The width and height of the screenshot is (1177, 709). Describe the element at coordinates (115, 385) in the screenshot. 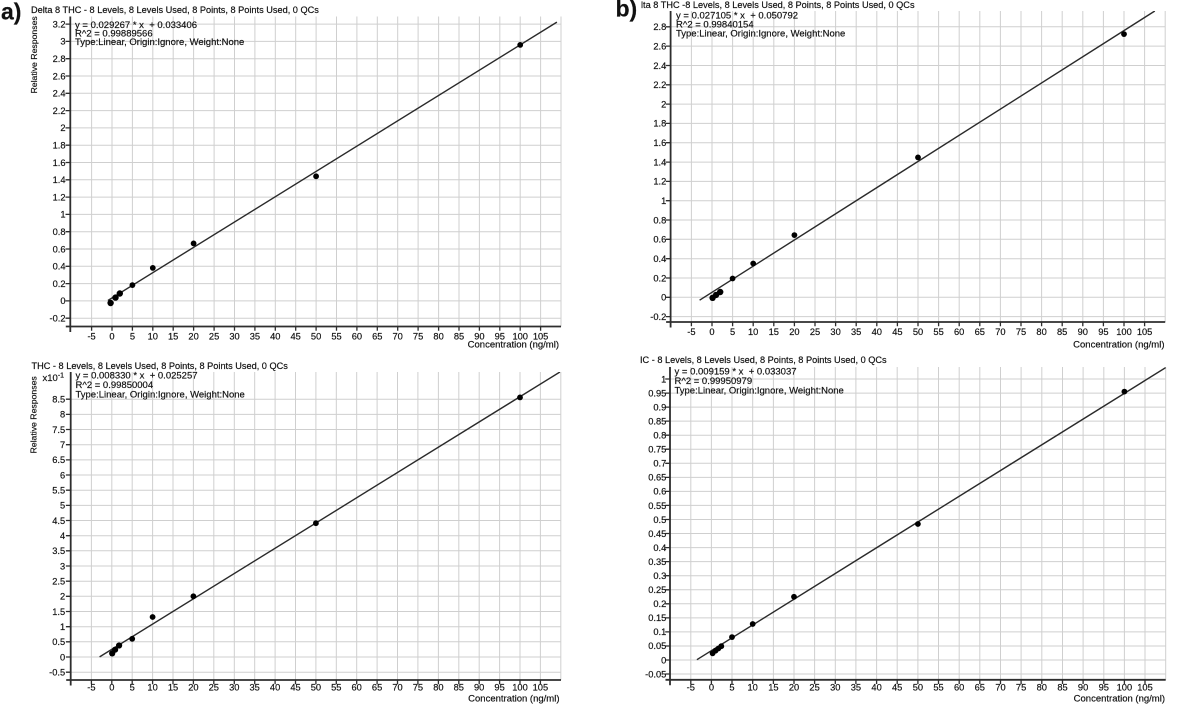

I see `svg-text: R^2 = 0.99850004` at that location.